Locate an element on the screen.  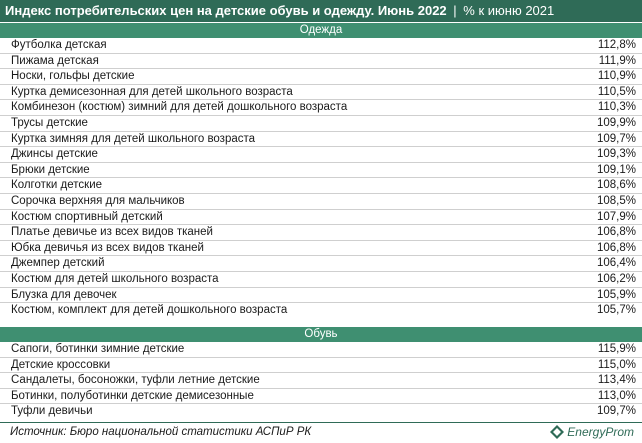
row-label: Джемпер детский is located at coordinates (58, 263).